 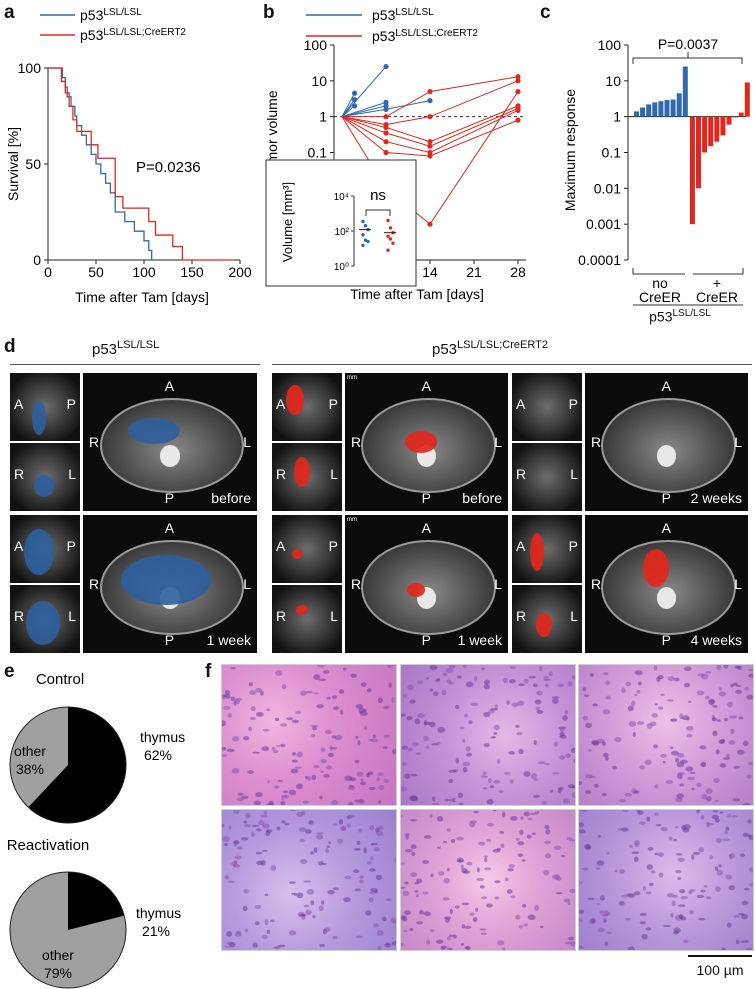 What do you see at coordinates (269, 12) in the screenshot?
I see `panel-letter-b: b` at bounding box center [269, 12].